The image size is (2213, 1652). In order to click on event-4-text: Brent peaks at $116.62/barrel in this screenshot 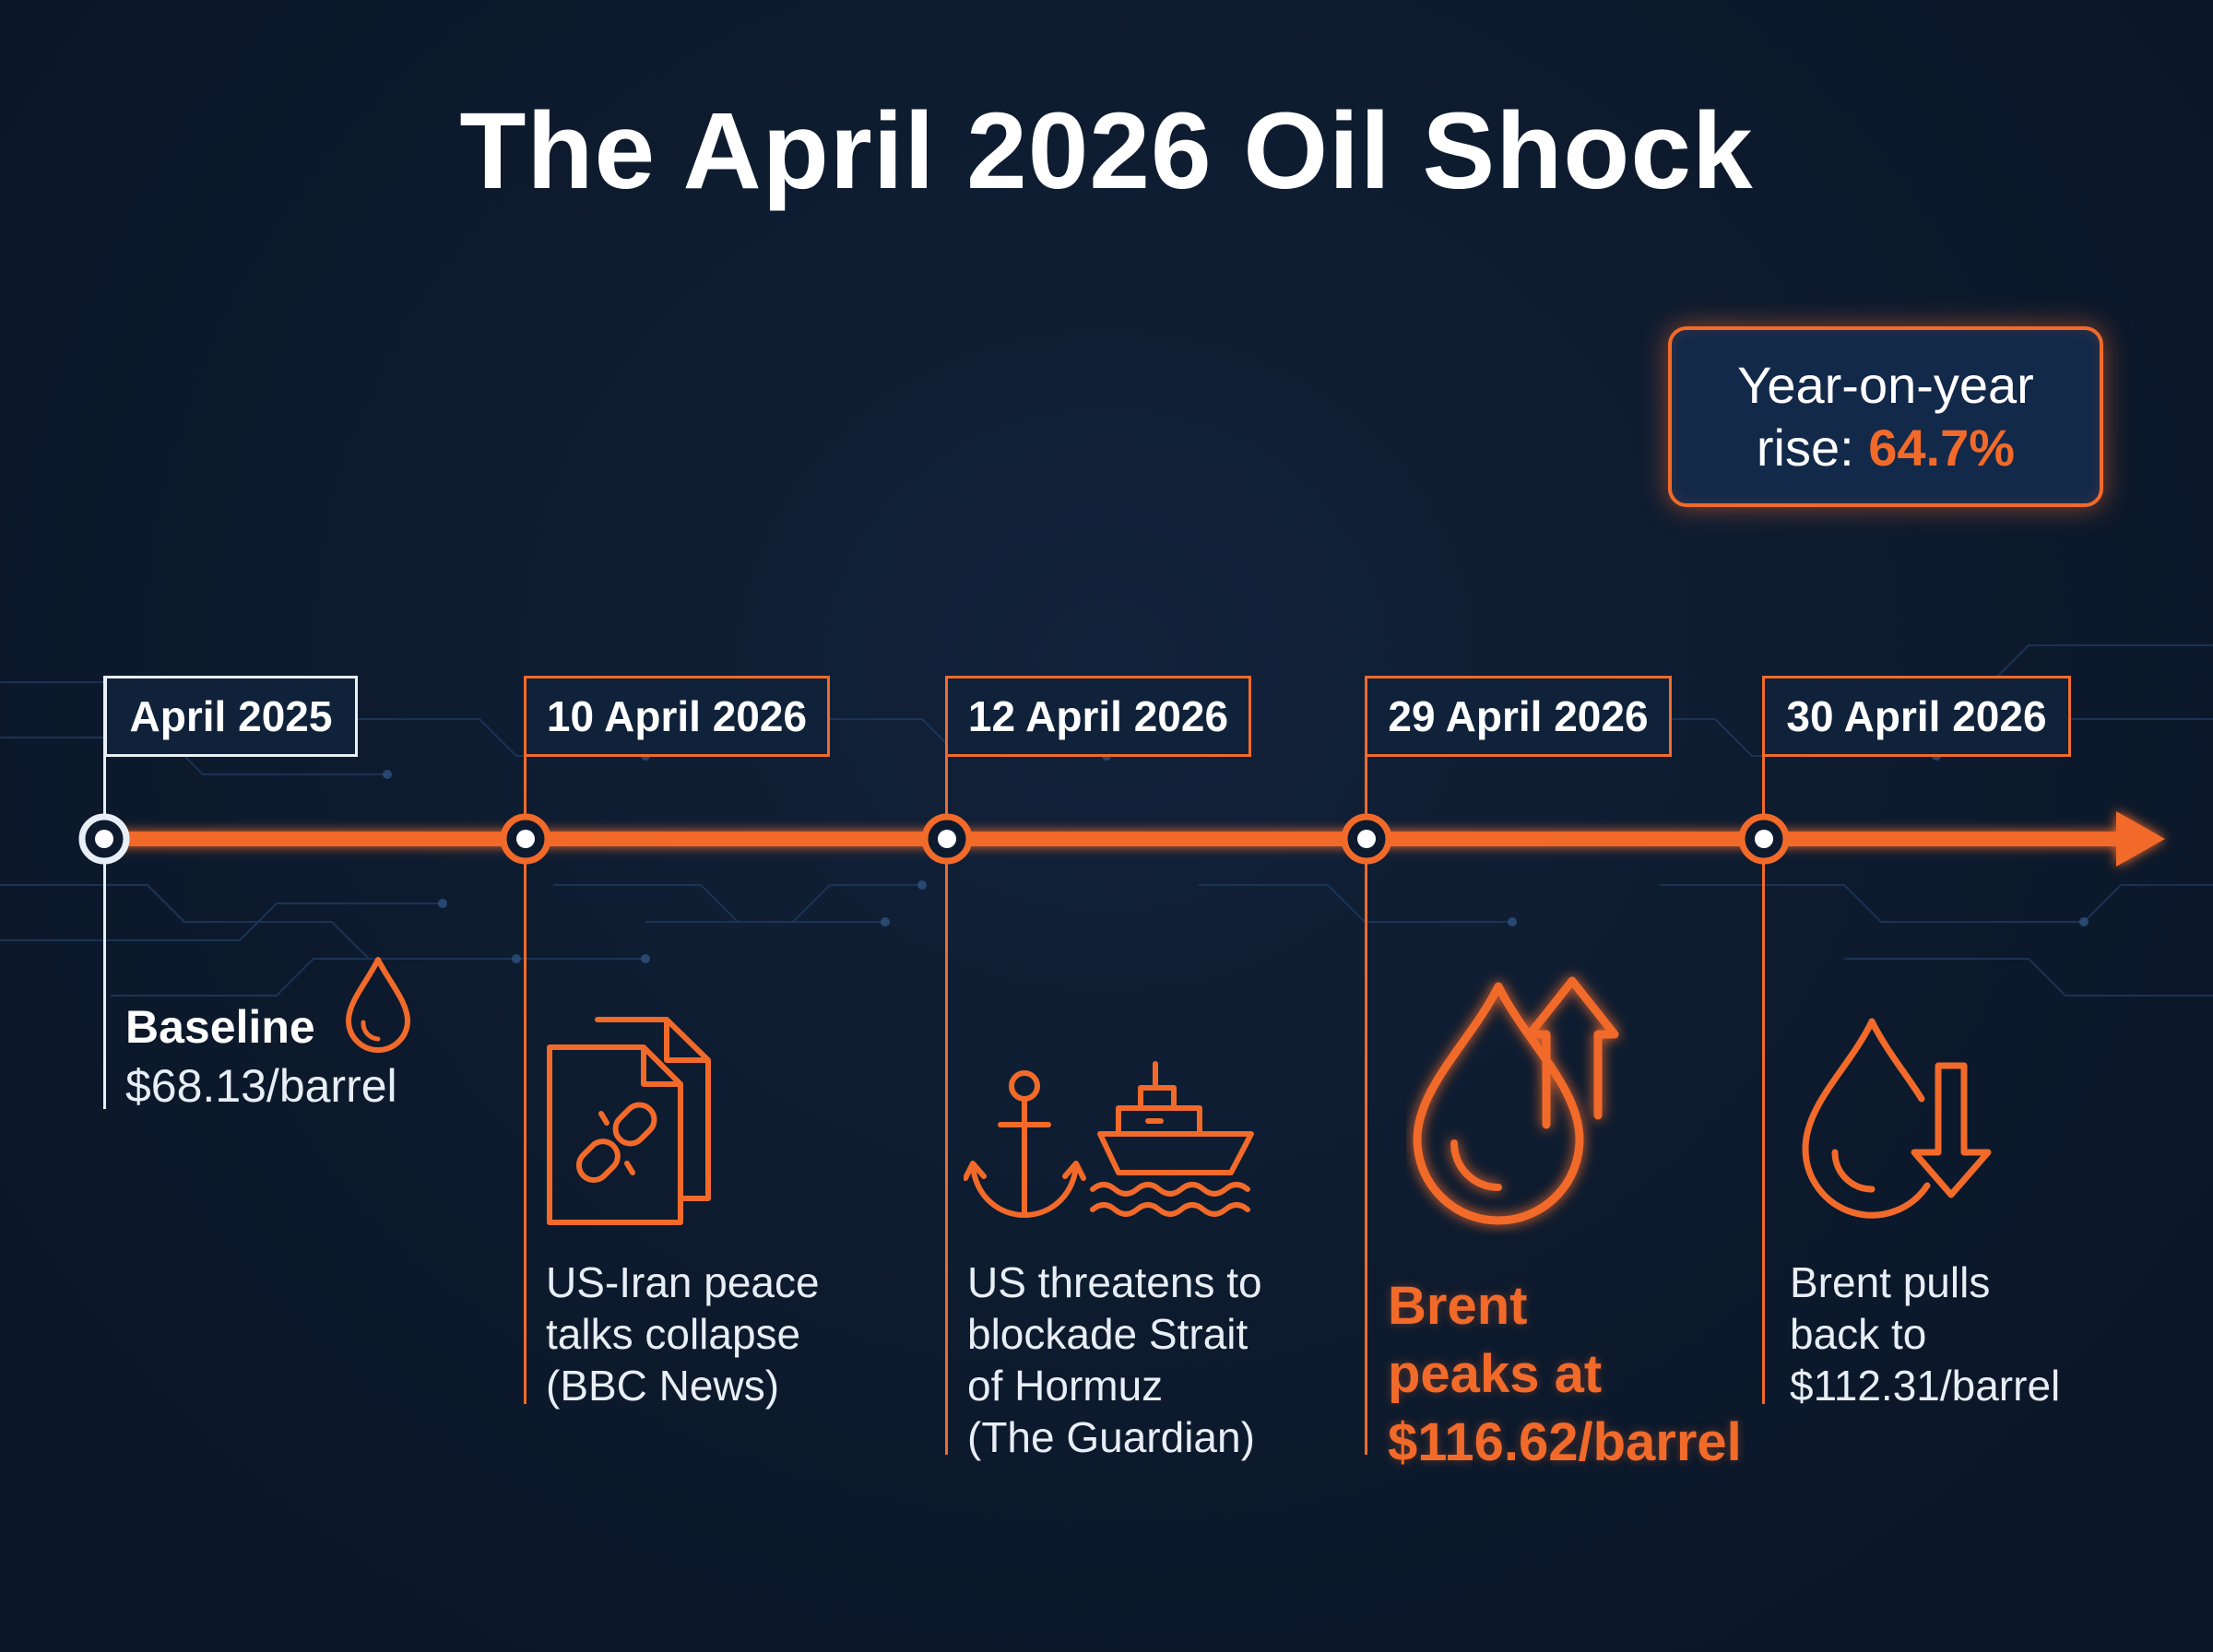, I will do `click(1565, 1374)`.